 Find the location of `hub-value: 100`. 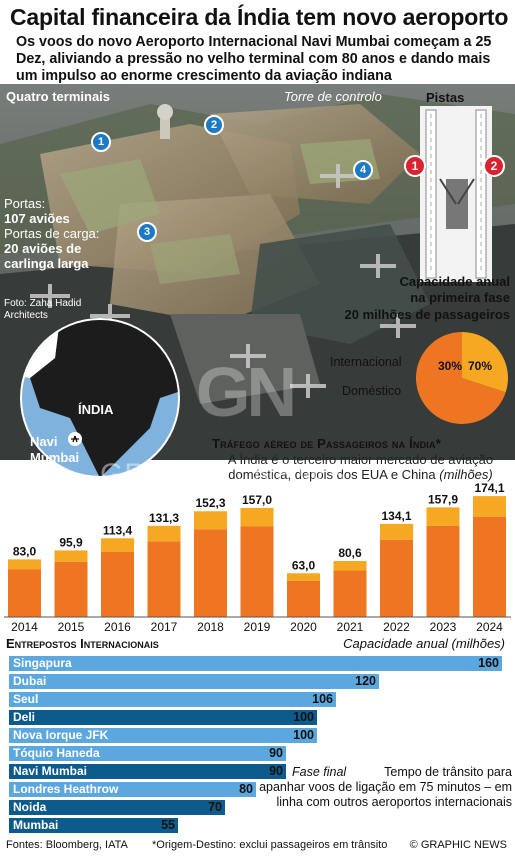

hub-value: 100 is located at coordinates (303, 717).